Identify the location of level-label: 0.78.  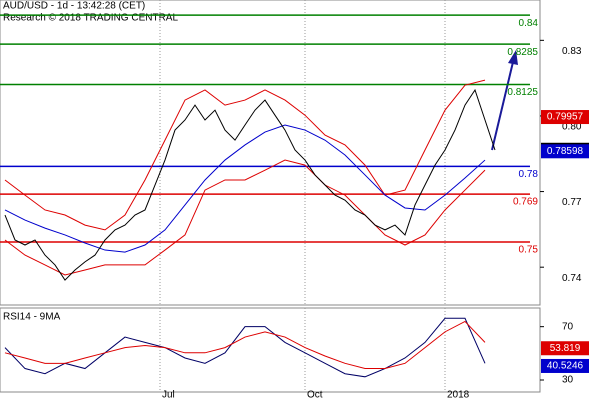
(529, 174).